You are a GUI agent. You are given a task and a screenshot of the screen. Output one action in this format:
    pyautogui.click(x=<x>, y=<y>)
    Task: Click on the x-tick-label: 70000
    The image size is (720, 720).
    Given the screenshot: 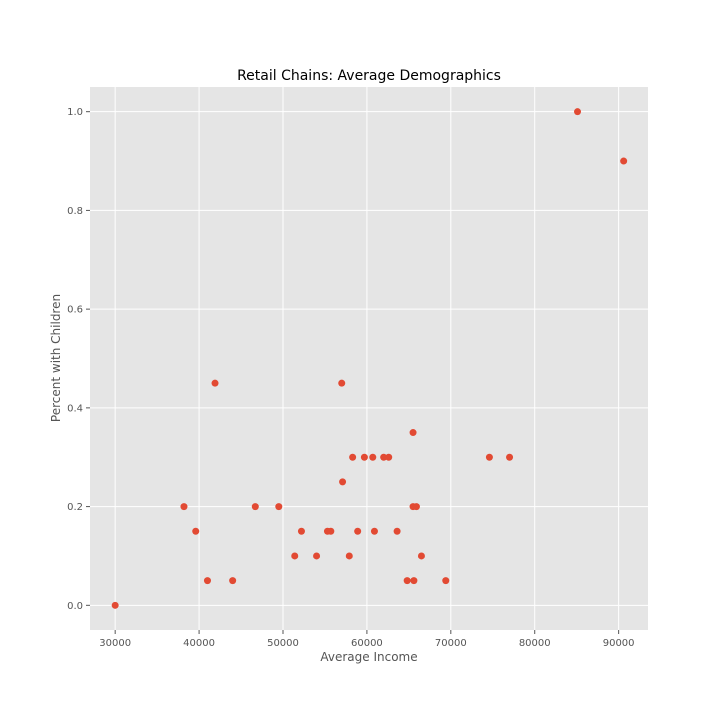 What is the action you would take?
    pyautogui.click(x=451, y=643)
    